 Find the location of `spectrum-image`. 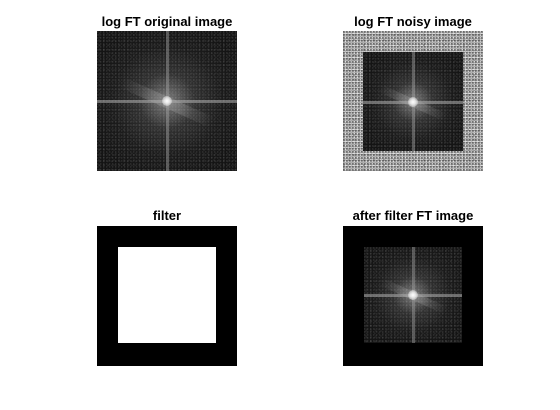

spectrum-image is located at coordinates (167, 101).